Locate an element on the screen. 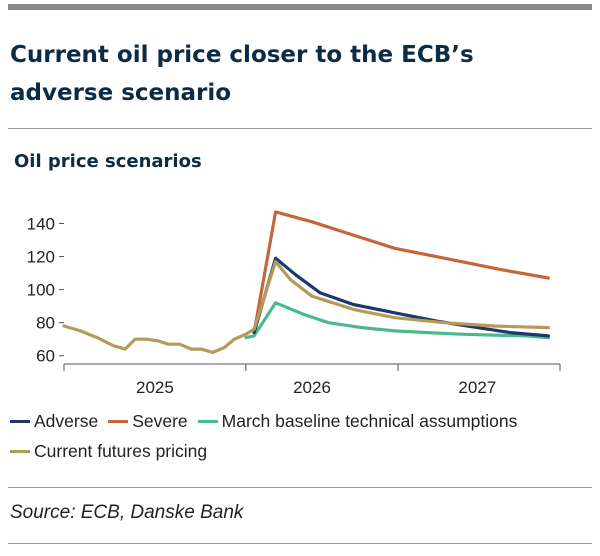  source-divider-bottom is located at coordinates (300, 543).